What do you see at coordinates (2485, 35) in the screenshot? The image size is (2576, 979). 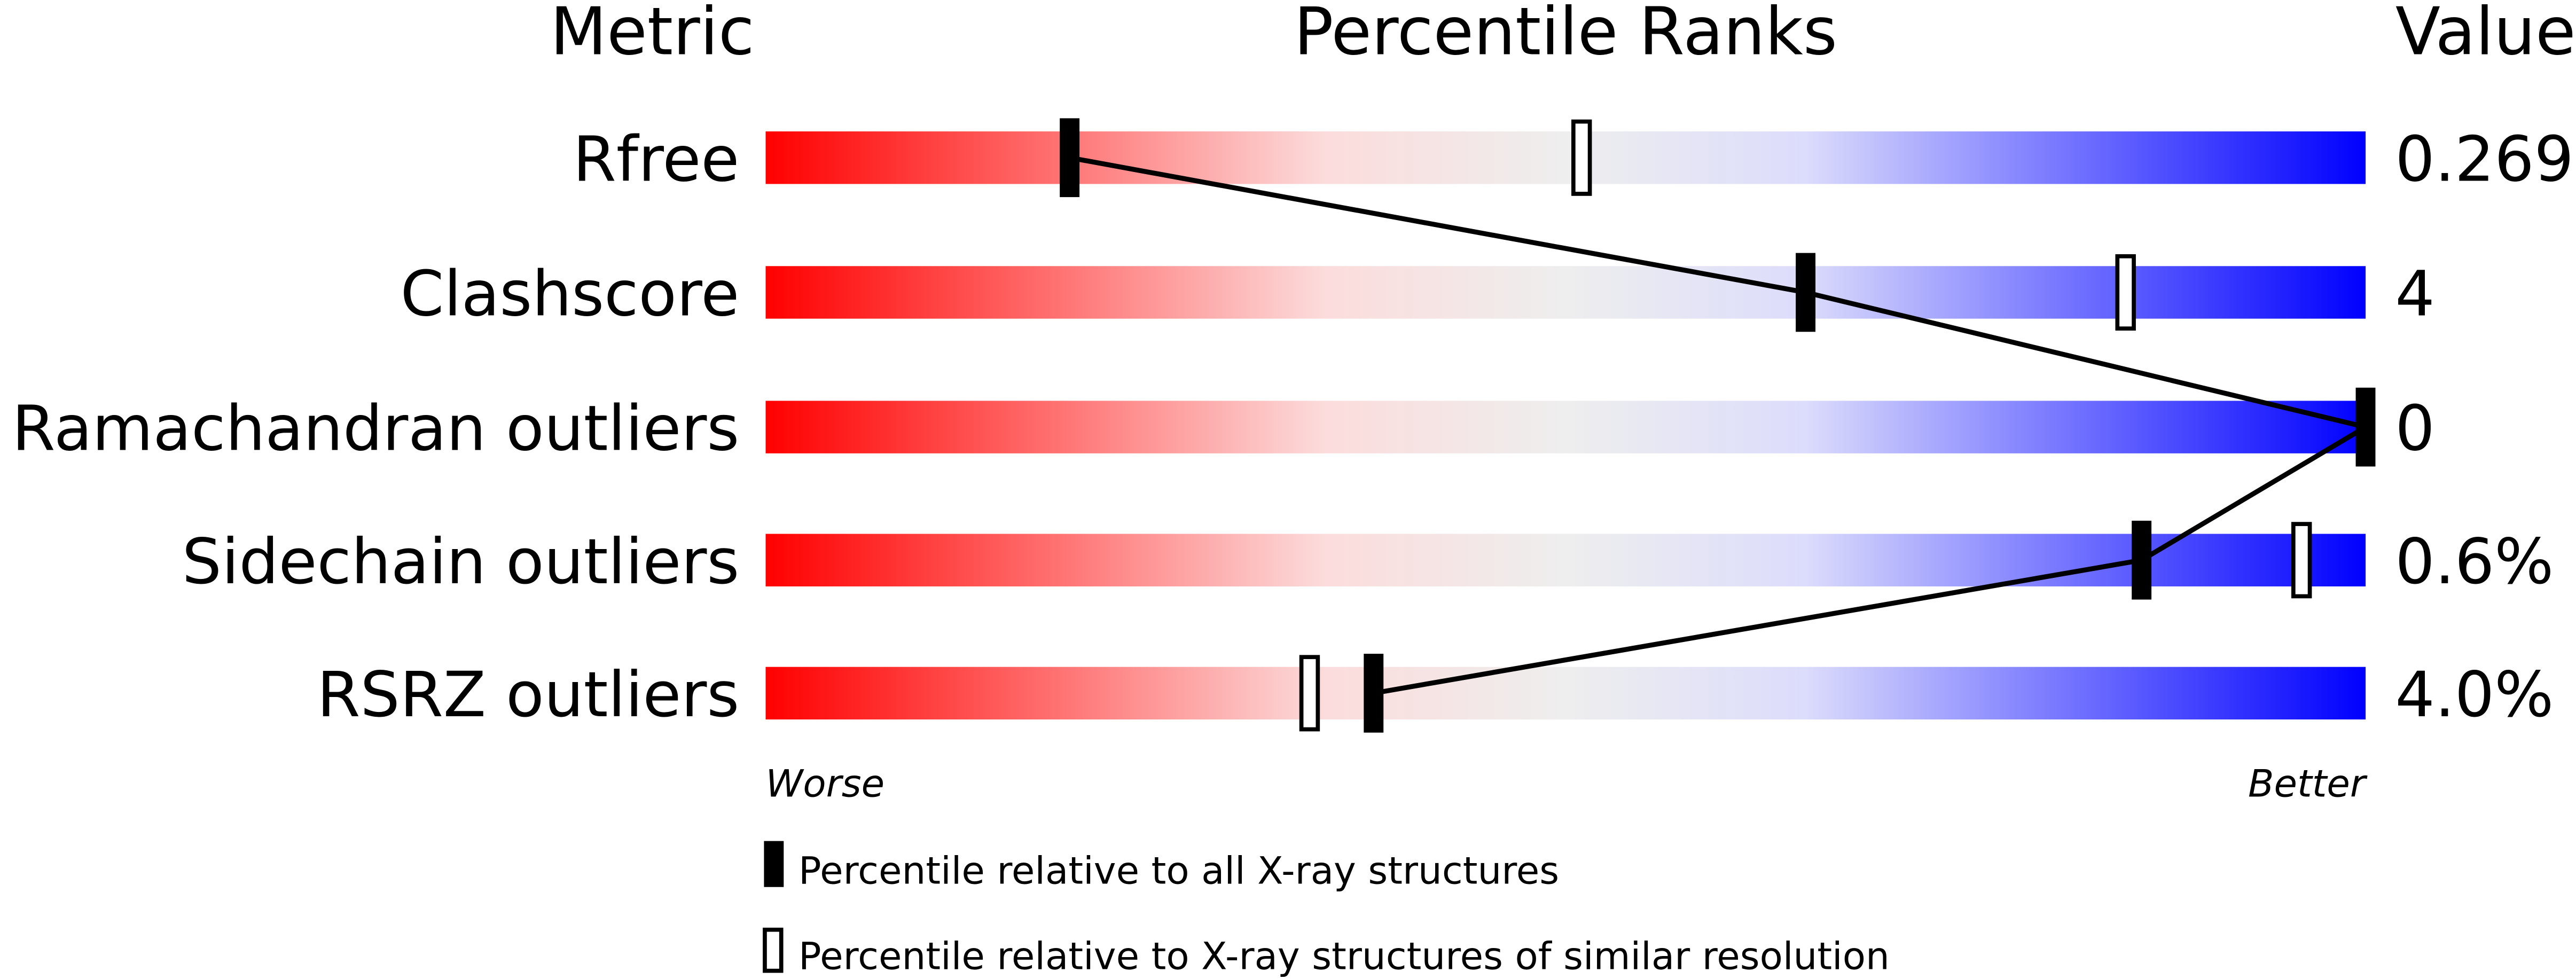 I see `header-value: Value` at bounding box center [2485, 35].